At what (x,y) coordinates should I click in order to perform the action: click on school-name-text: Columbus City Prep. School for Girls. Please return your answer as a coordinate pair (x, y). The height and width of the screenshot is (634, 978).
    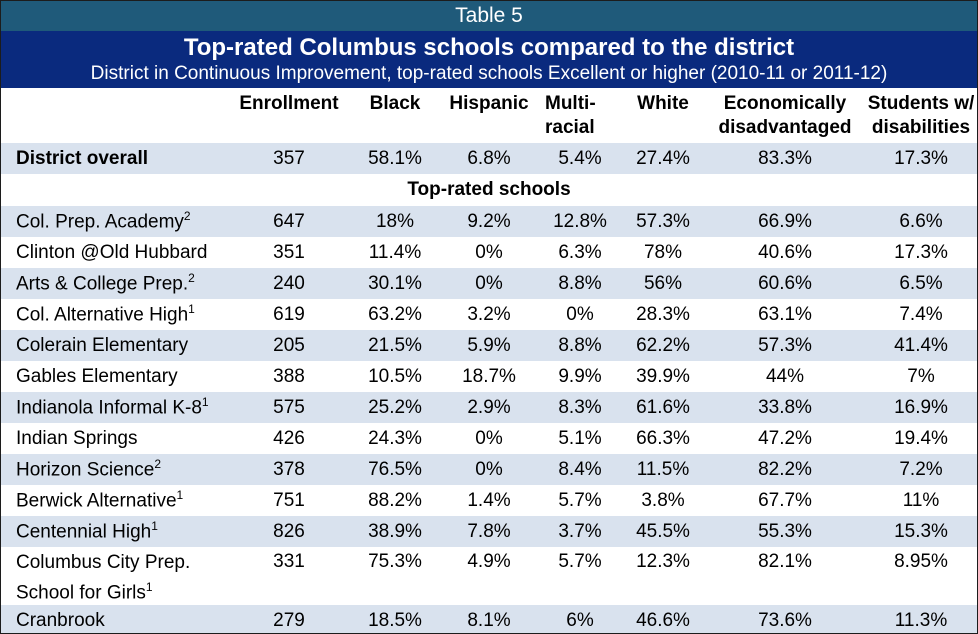
    Looking at the image, I should click on (103, 578).